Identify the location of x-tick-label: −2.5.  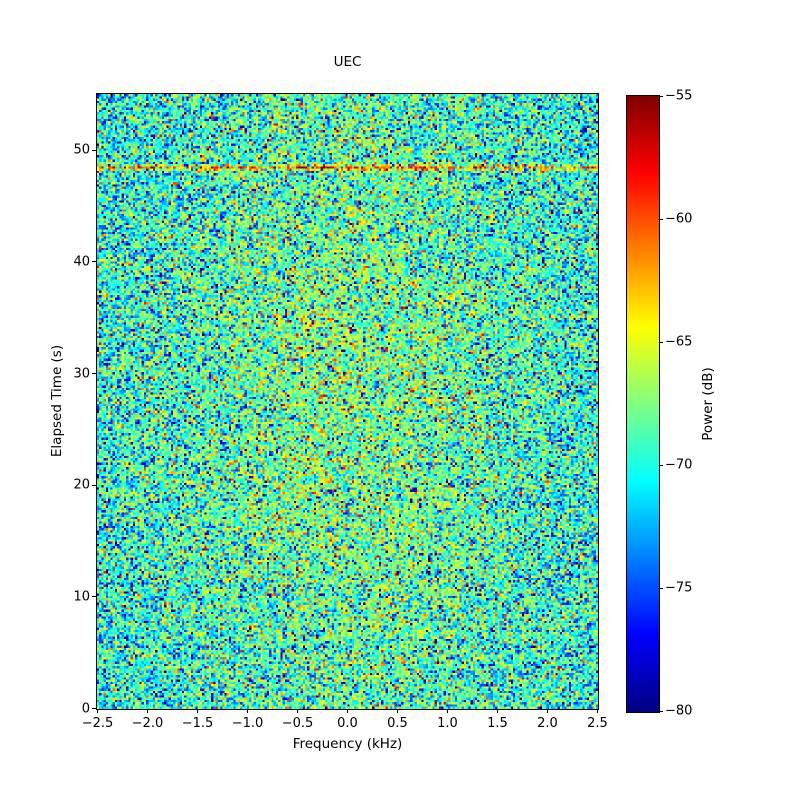
(97, 723).